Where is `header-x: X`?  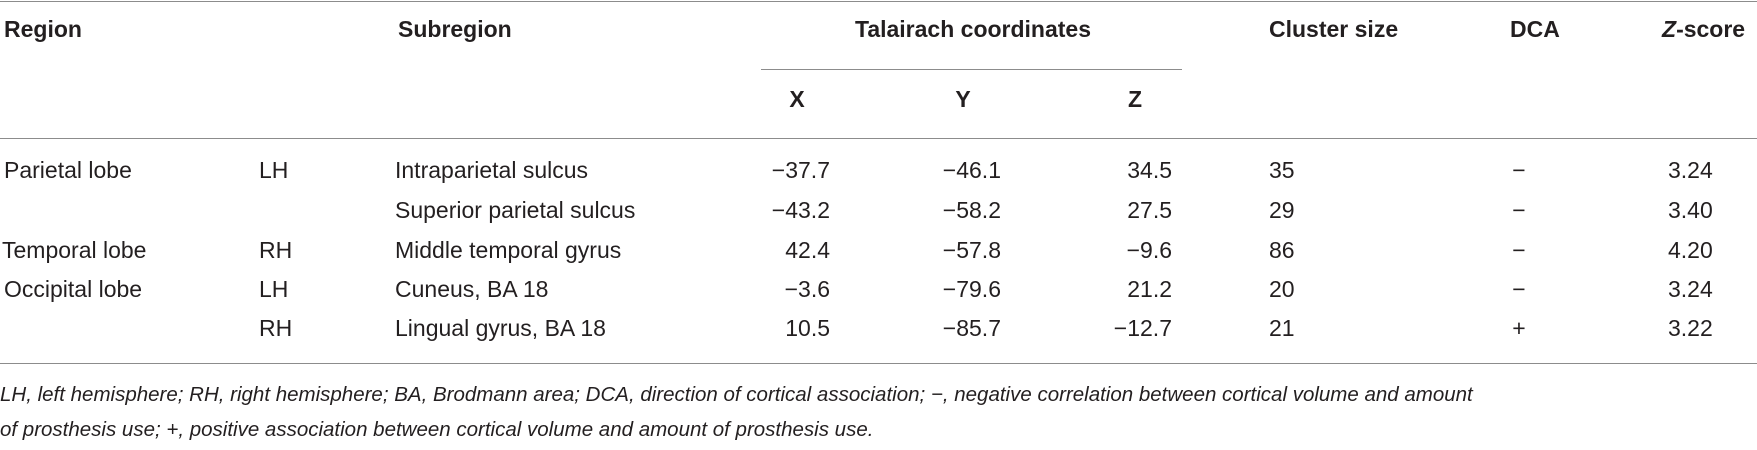 header-x: X is located at coordinates (797, 99).